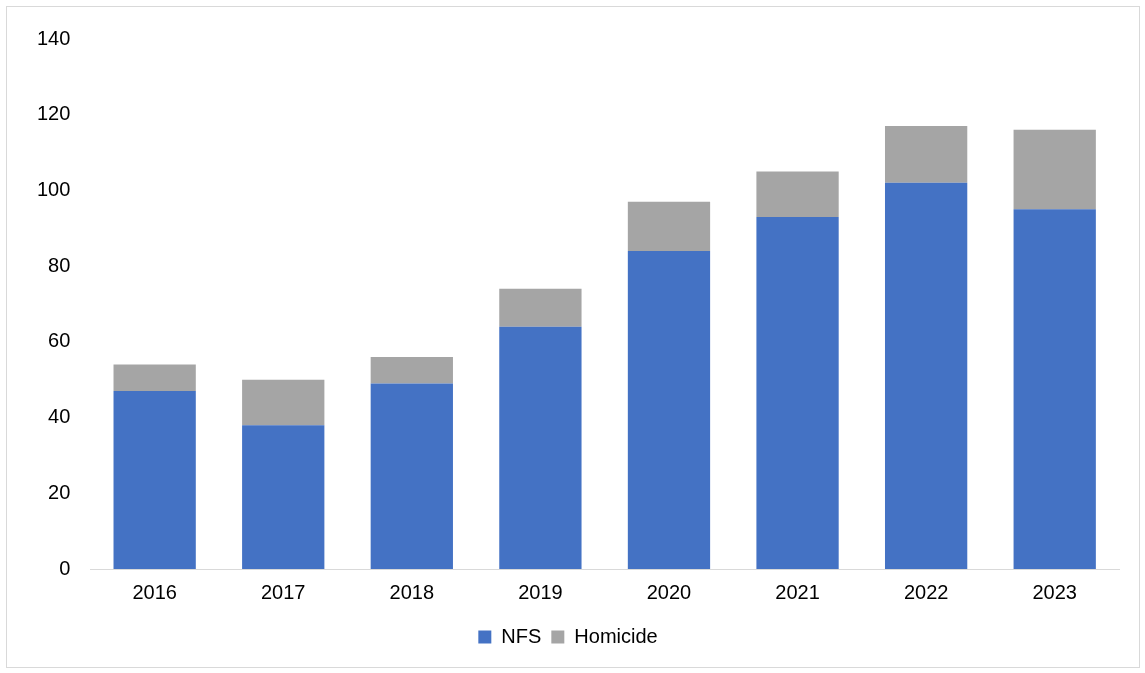 The width and height of the screenshot is (1145, 673). I want to click on x-tick-label: 2020, so click(669, 591).